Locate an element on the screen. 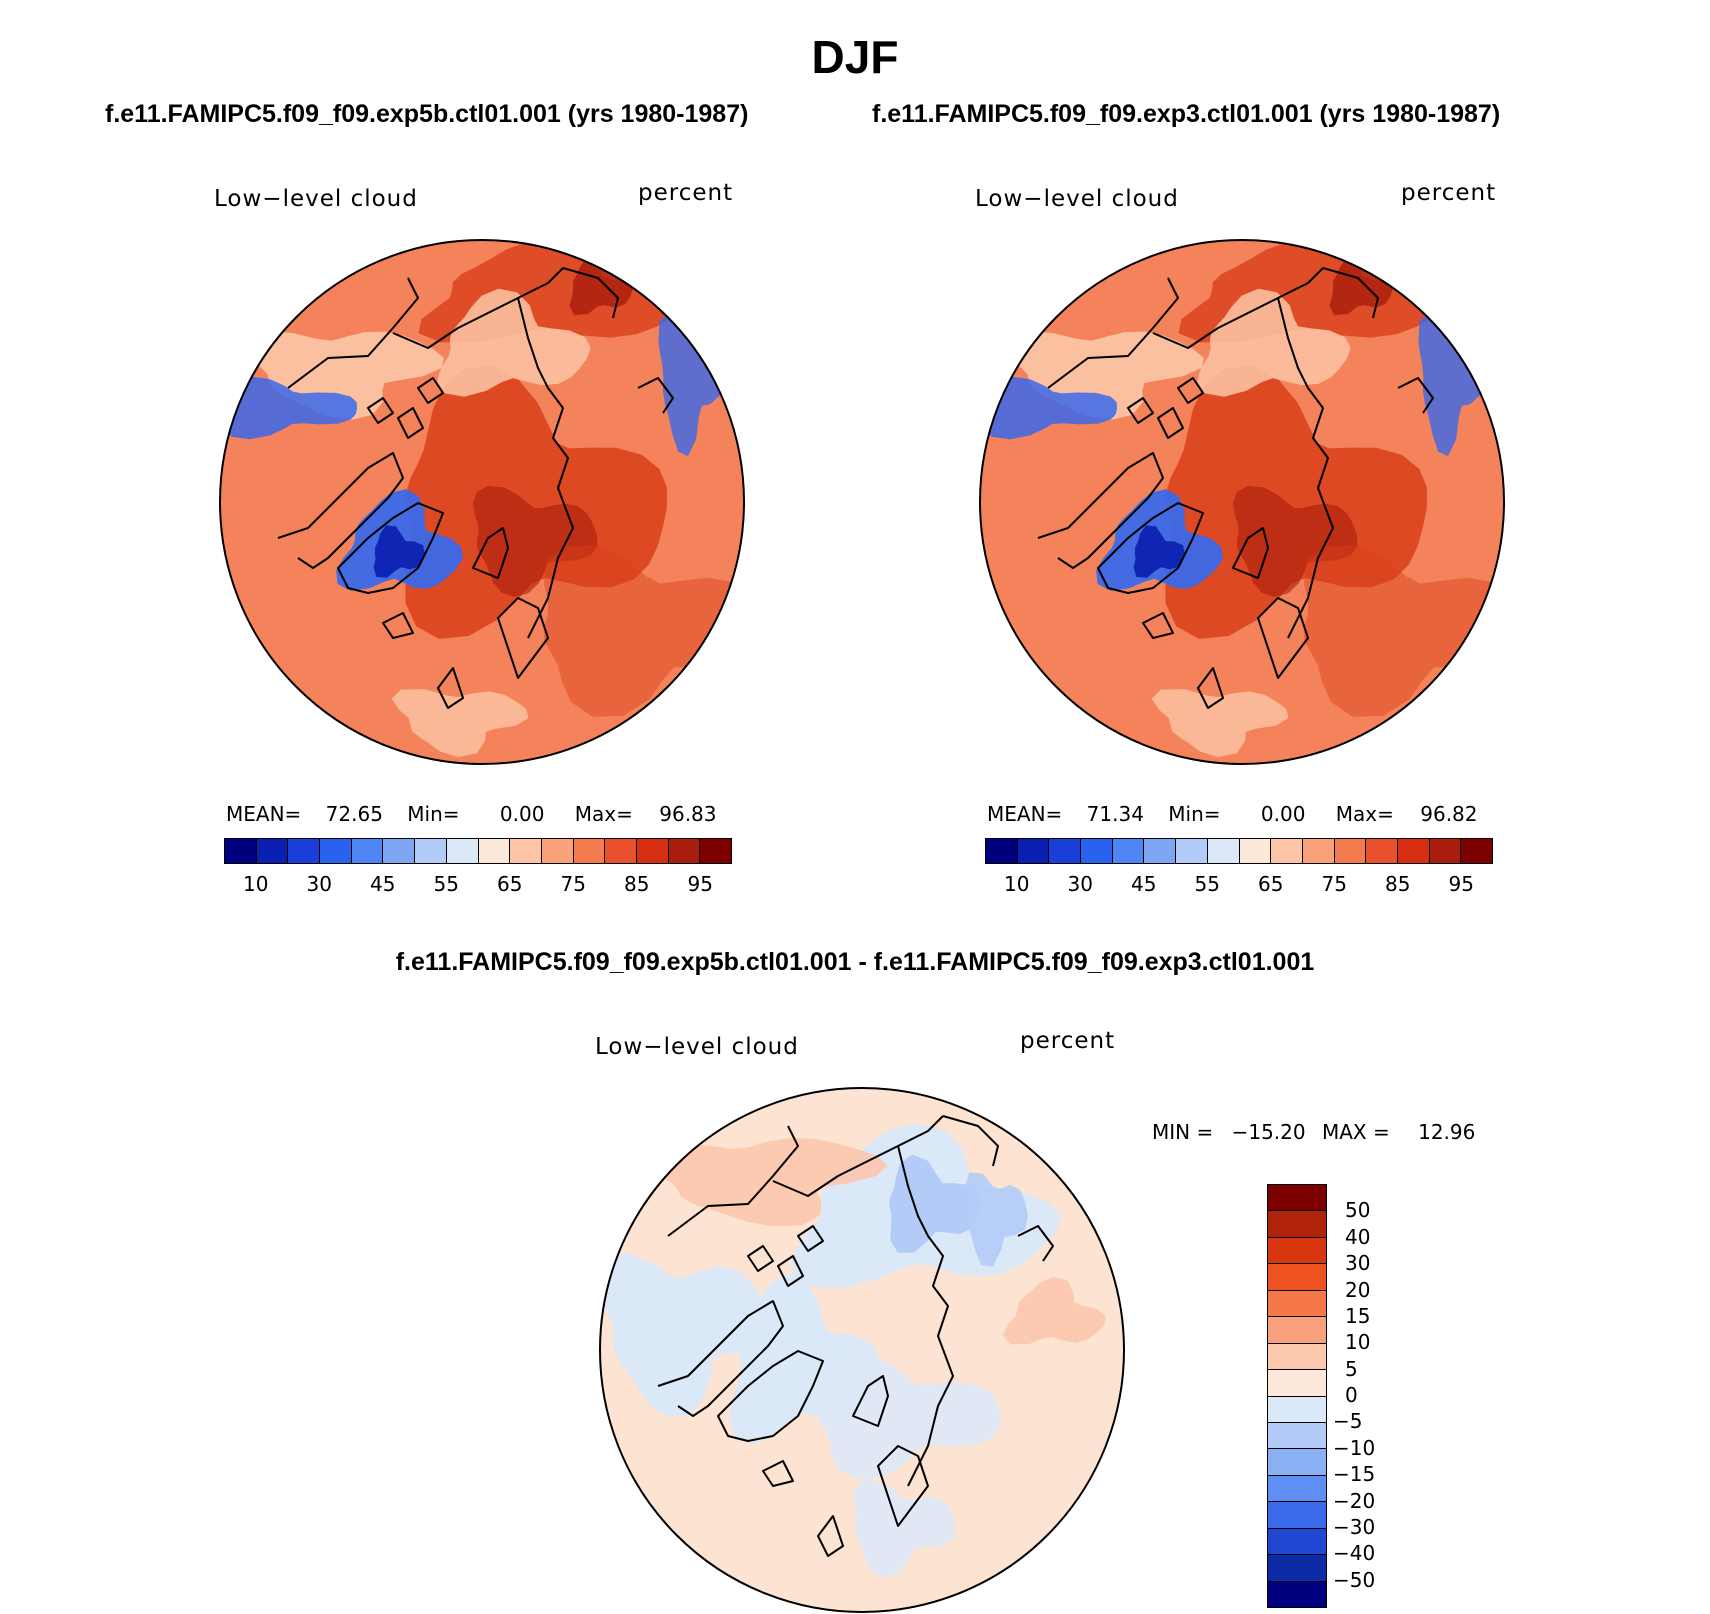 The width and height of the screenshot is (1710, 1614). diff-stats: MIN = −15.20 MAX = 12.96 is located at coordinates (1313, 1132).